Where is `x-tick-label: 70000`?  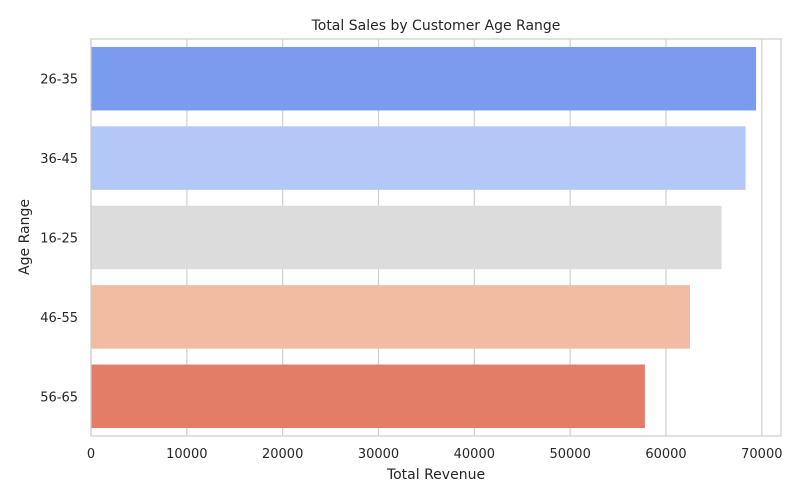 x-tick-label: 70000 is located at coordinates (761, 454).